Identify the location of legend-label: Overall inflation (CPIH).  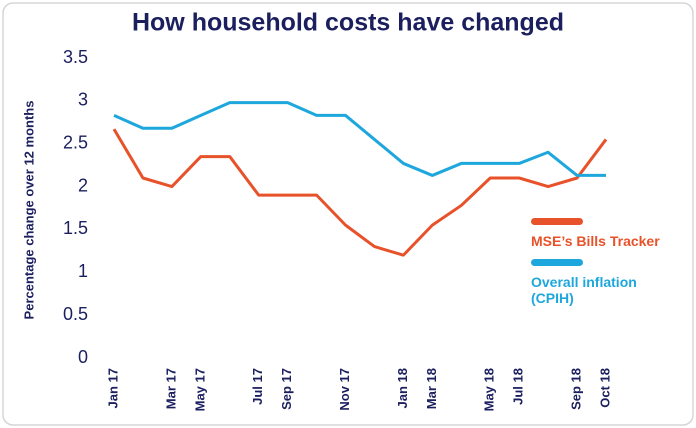
(584, 290).